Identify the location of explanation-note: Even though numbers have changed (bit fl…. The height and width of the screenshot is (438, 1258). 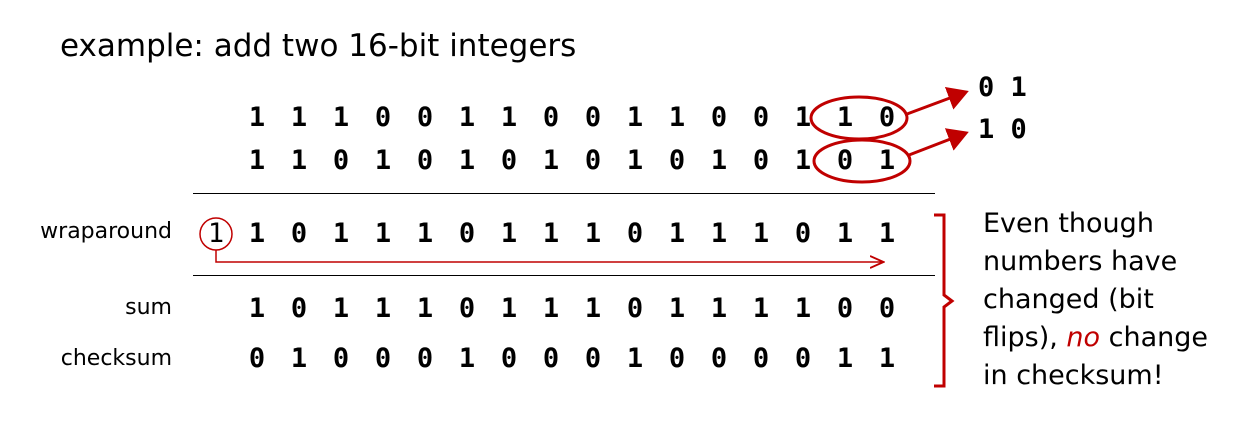
(1095, 300).